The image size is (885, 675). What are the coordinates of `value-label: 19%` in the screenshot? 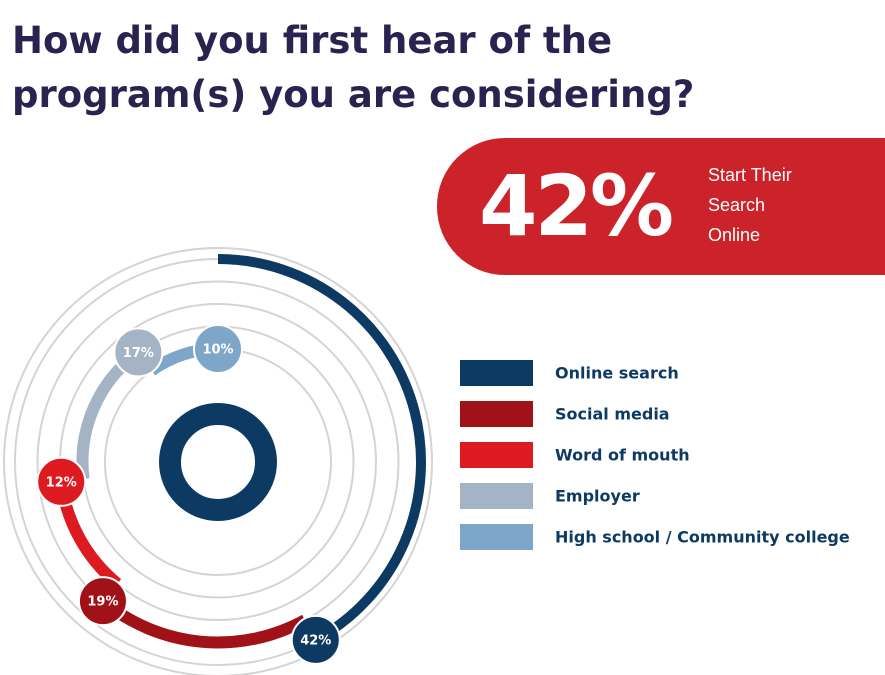 It's located at (102, 602).